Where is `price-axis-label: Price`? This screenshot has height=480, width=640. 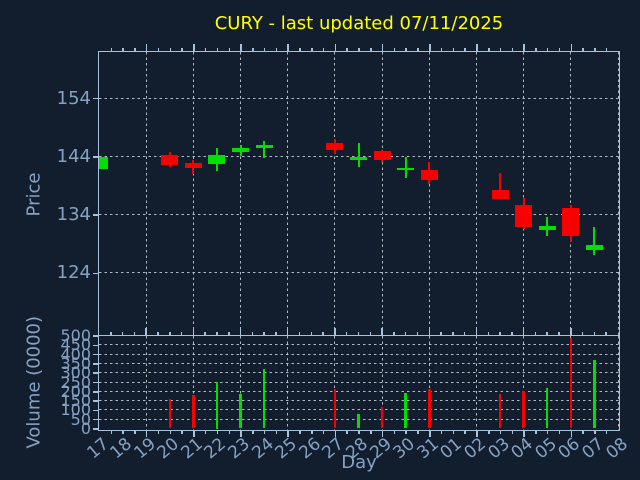 price-axis-label: Price is located at coordinates (34, 194).